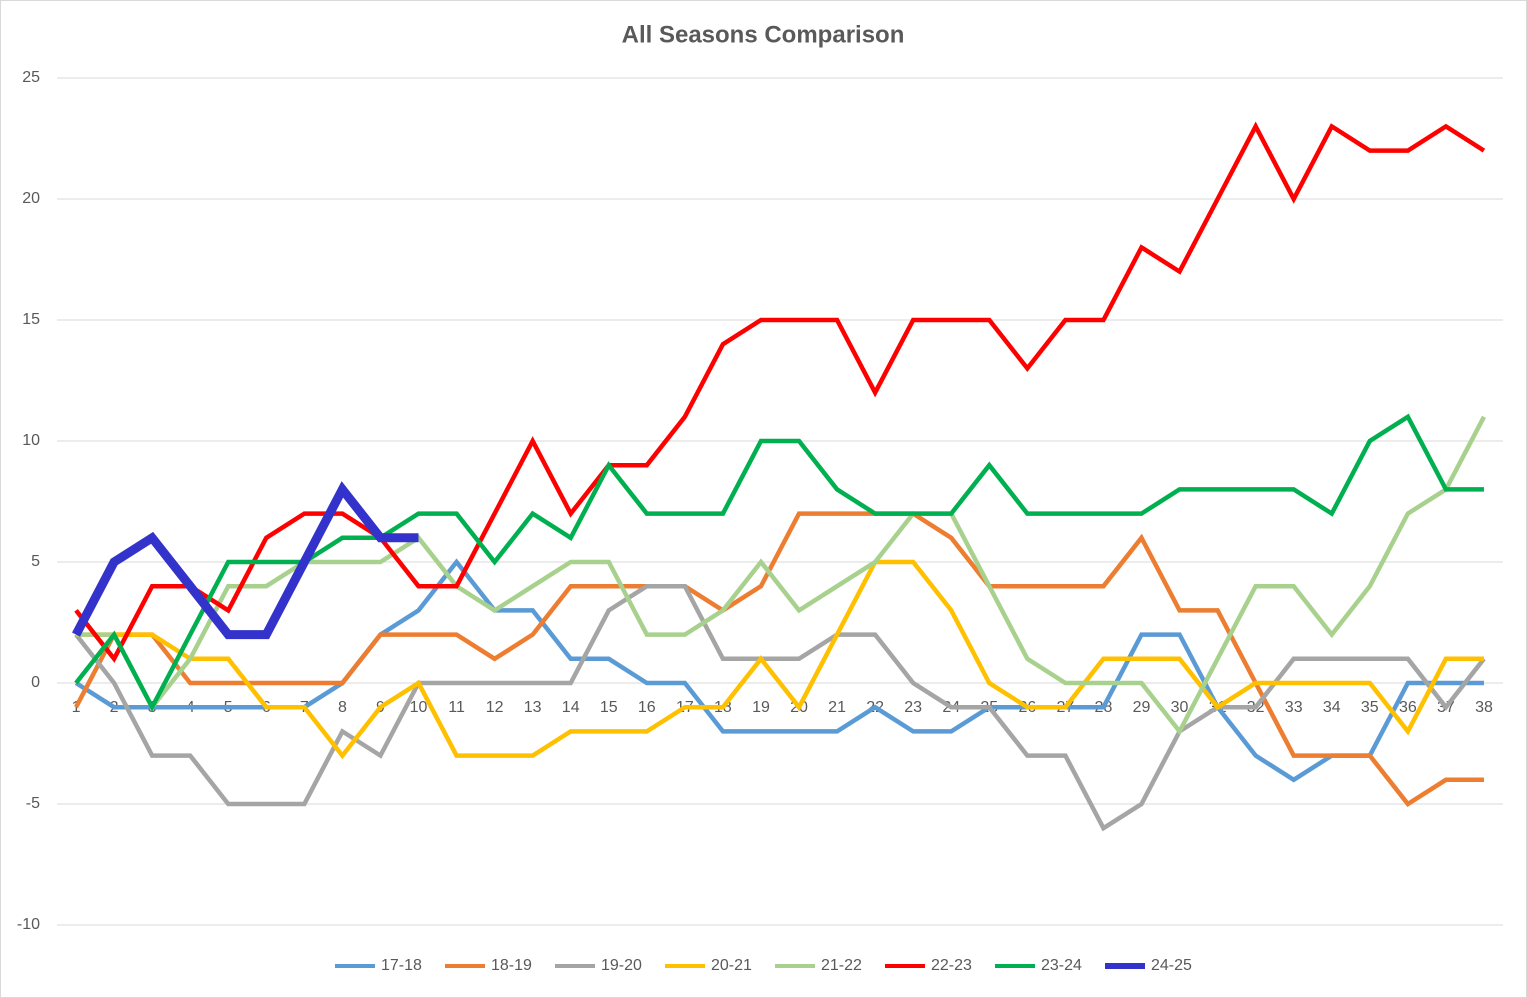  What do you see at coordinates (31, 77) in the screenshot?
I see `y-tick-label: 25` at bounding box center [31, 77].